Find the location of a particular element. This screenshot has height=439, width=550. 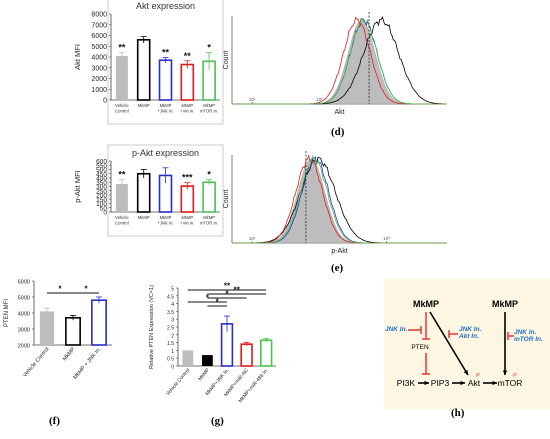

pakt-bar-x-tick-label: Vehicle is located at coordinates (122, 217).